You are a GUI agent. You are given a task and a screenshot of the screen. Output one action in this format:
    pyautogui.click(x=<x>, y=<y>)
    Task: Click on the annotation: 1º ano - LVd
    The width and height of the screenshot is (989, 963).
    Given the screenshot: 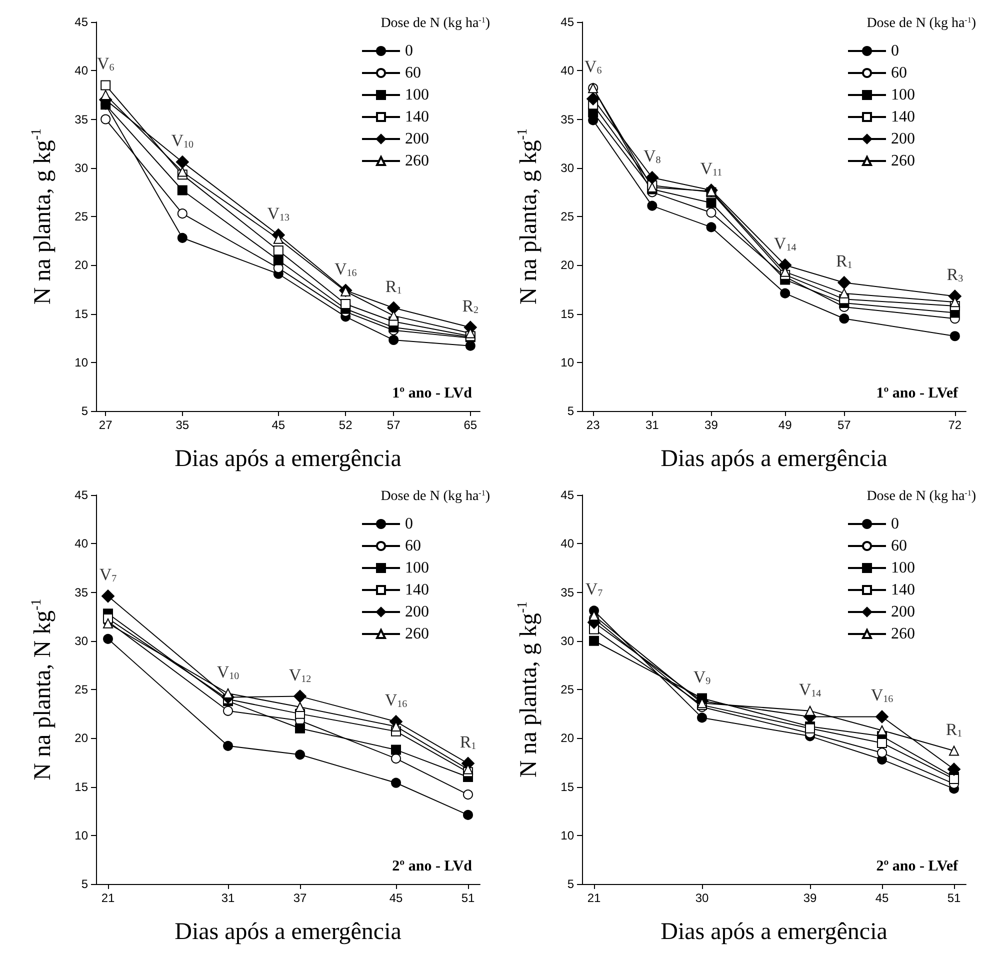 What is the action you would take?
    pyautogui.click(x=432, y=394)
    